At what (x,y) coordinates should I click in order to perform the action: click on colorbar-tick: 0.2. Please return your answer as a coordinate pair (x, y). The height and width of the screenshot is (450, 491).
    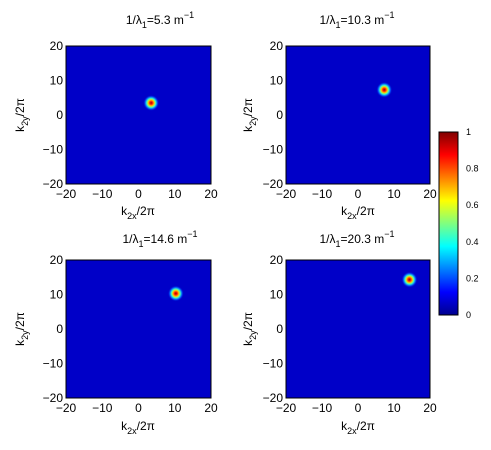
    Looking at the image, I should click on (472, 278).